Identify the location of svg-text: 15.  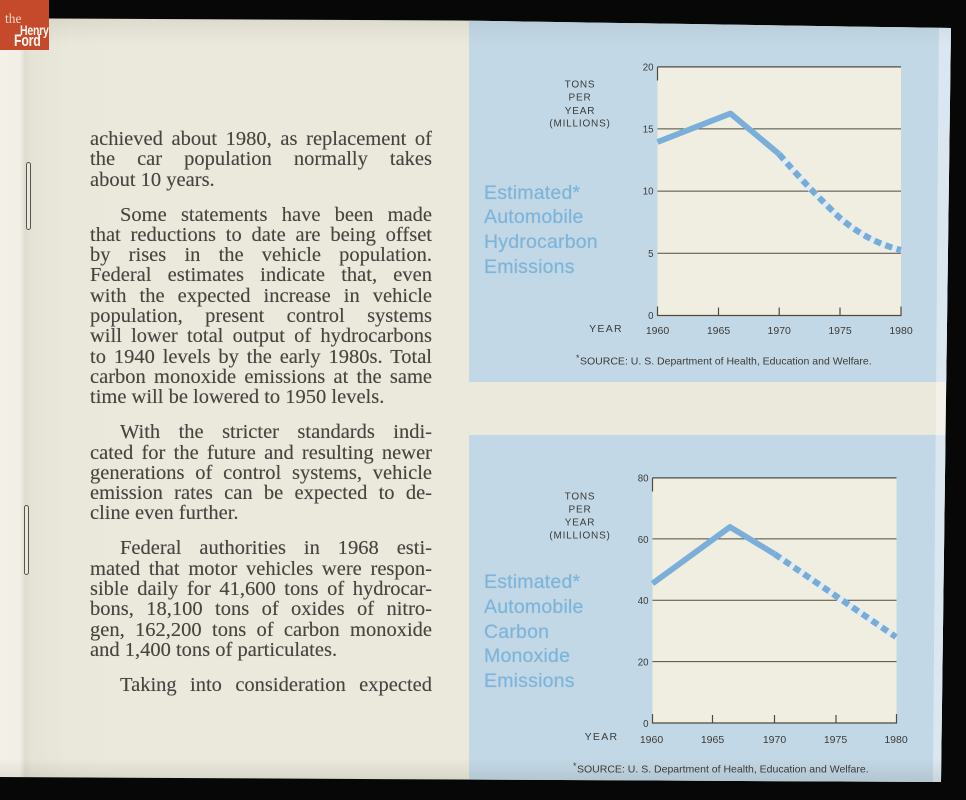
(648, 129).